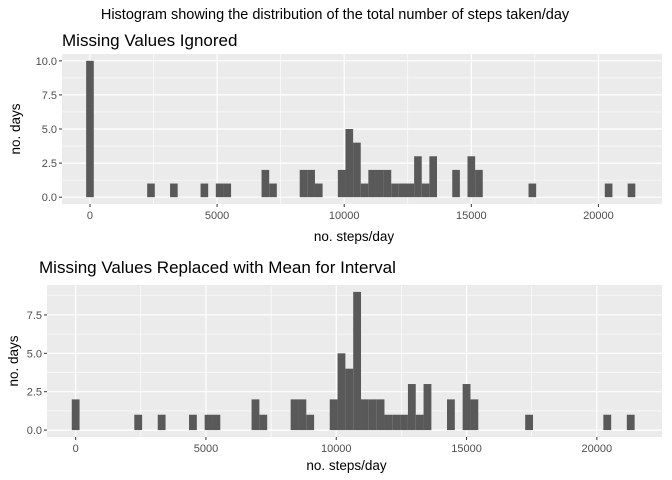 This screenshot has width=672, height=480. I want to click on y-tick-label: 10.0, so click(46, 62).